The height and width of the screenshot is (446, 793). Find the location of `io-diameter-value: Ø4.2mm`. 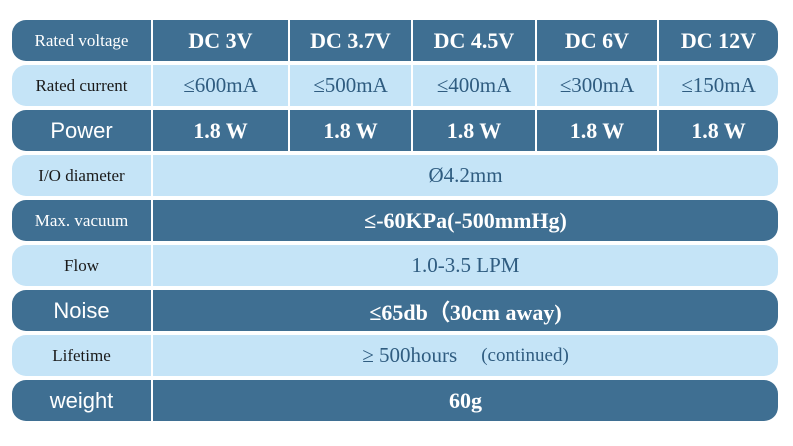

io-diameter-value: Ø4.2mm is located at coordinates (464, 175).